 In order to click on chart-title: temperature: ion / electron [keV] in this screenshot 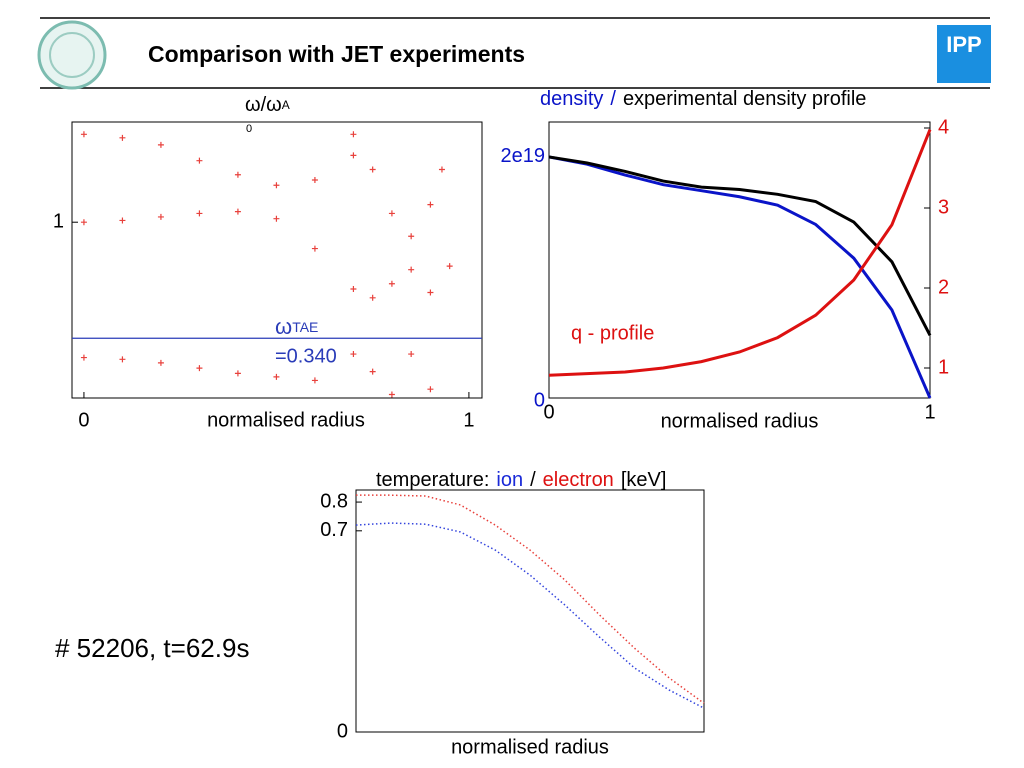, I will do `click(521, 480)`.